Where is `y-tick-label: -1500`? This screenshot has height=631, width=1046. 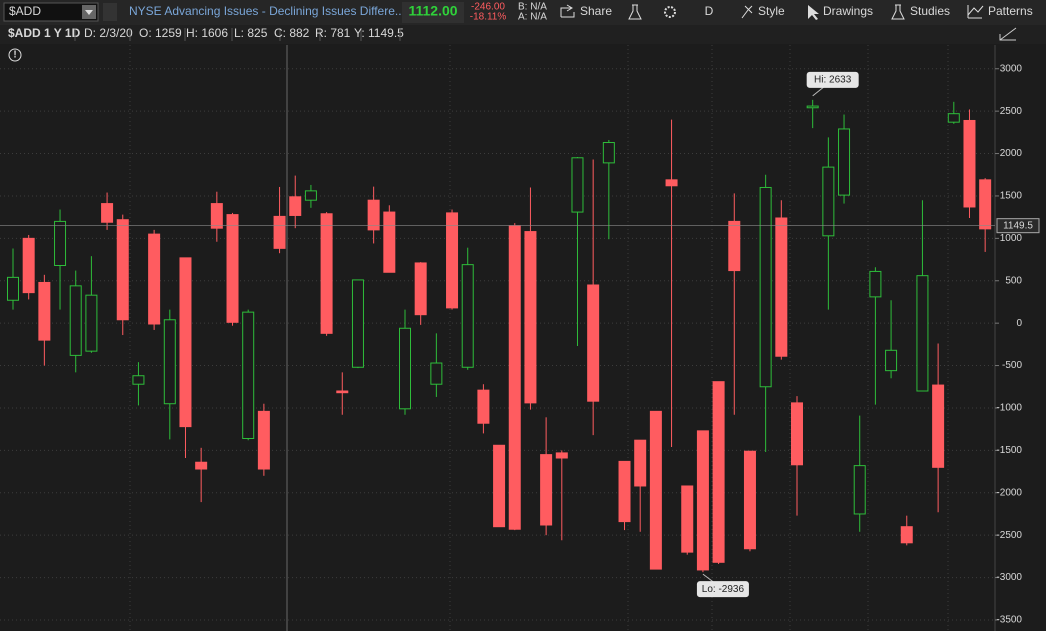
y-tick-label: -1500 is located at coordinates (1009, 450).